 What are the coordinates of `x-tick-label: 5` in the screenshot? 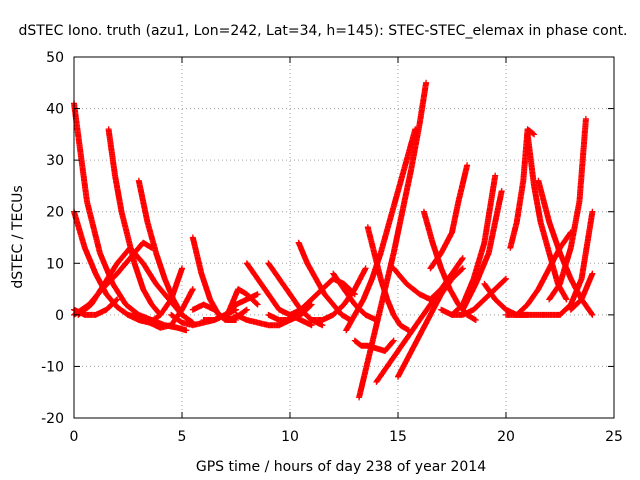 It's located at (182, 437).